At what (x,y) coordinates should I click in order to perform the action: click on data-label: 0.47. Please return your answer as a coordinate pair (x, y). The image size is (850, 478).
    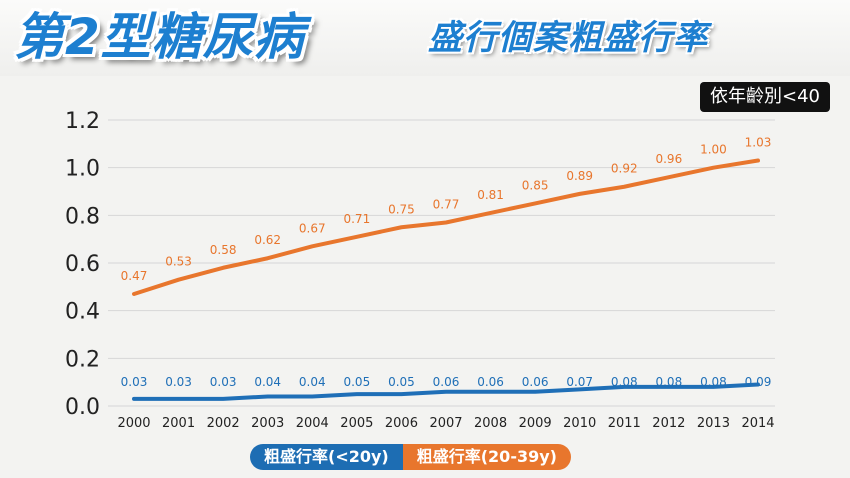
    Looking at the image, I should click on (134, 276).